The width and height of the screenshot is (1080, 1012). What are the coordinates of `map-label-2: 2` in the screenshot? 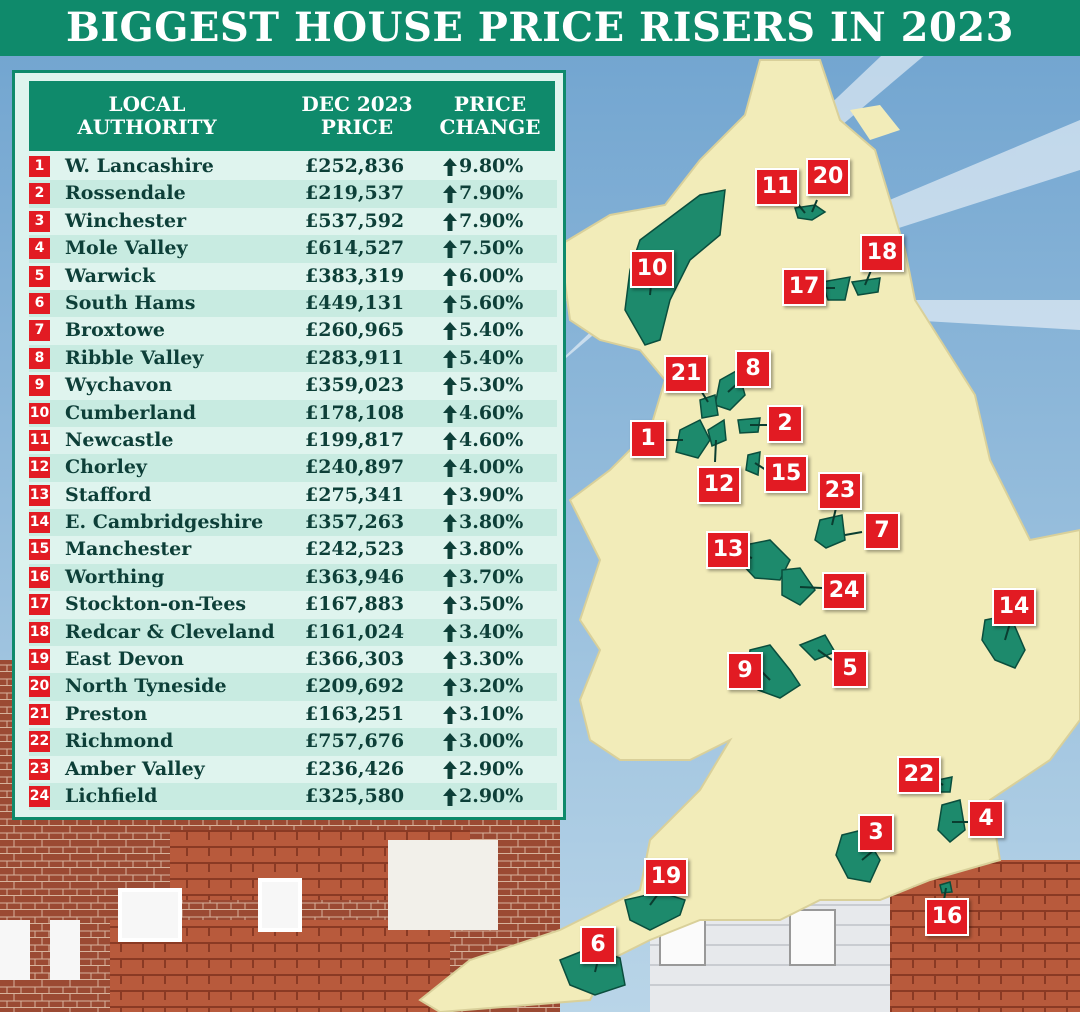 It's located at (785, 424).